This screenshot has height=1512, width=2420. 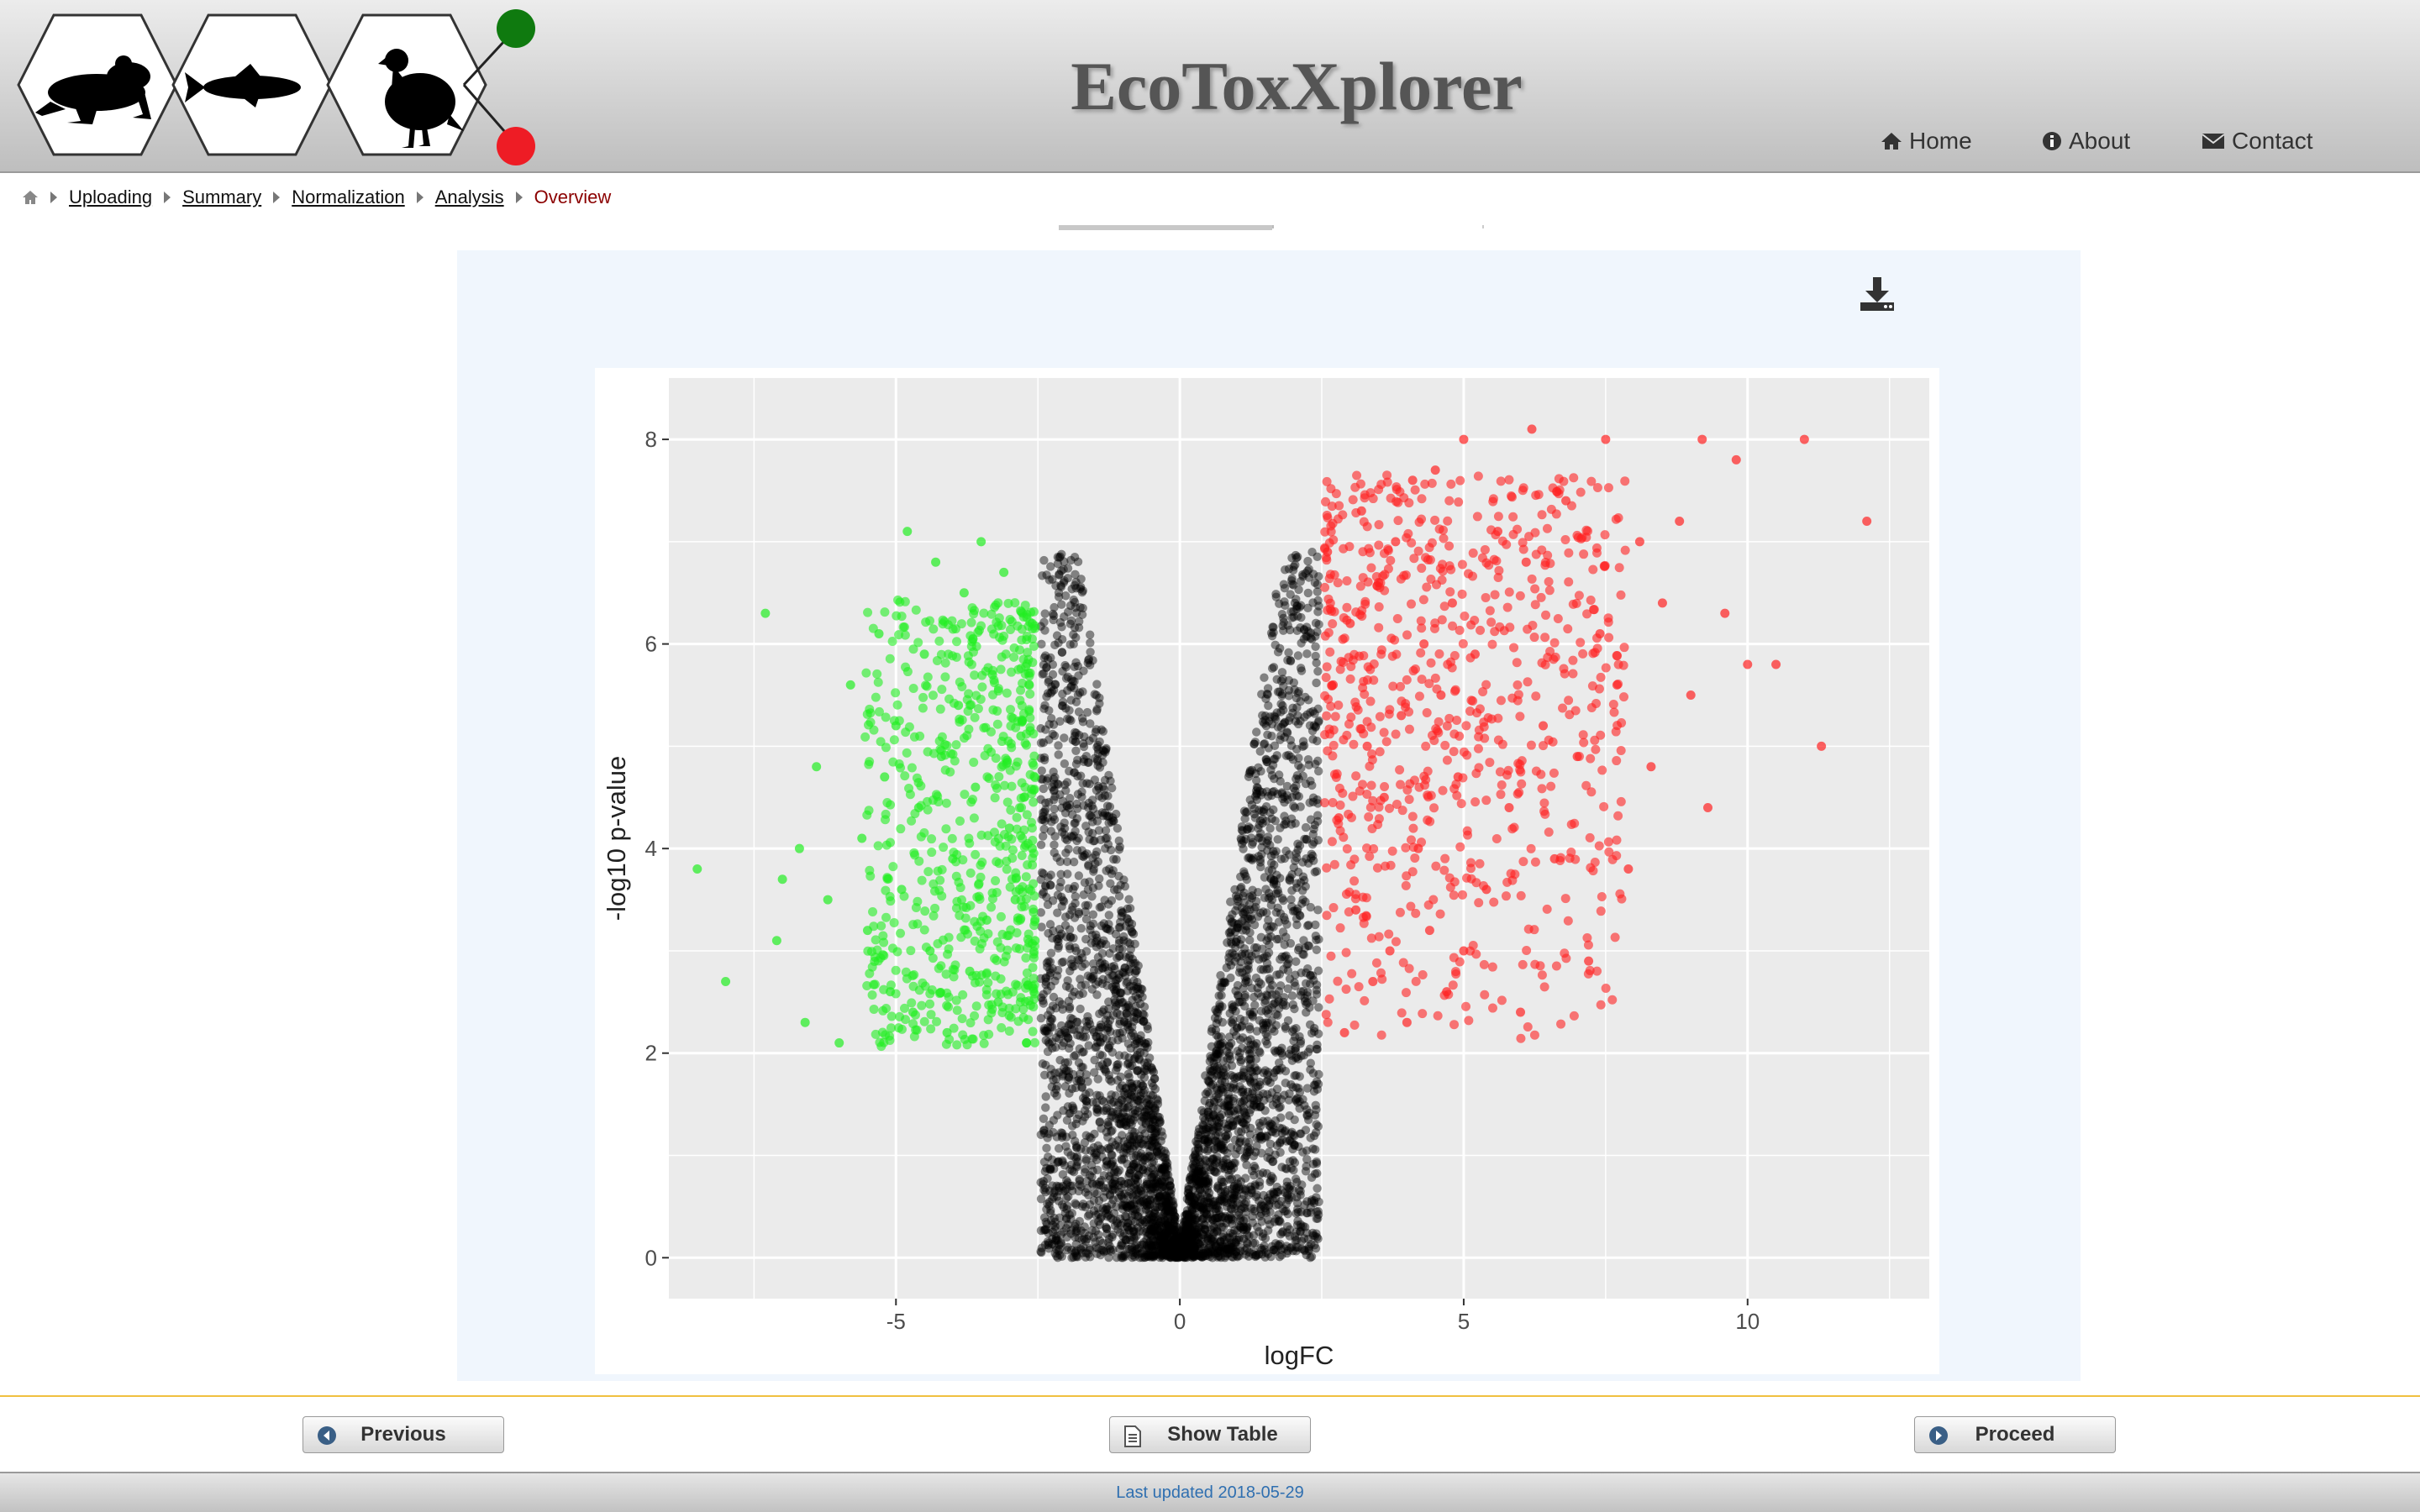 What do you see at coordinates (1165, 227) in the screenshot?
I see `tab-strip` at bounding box center [1165, 227].